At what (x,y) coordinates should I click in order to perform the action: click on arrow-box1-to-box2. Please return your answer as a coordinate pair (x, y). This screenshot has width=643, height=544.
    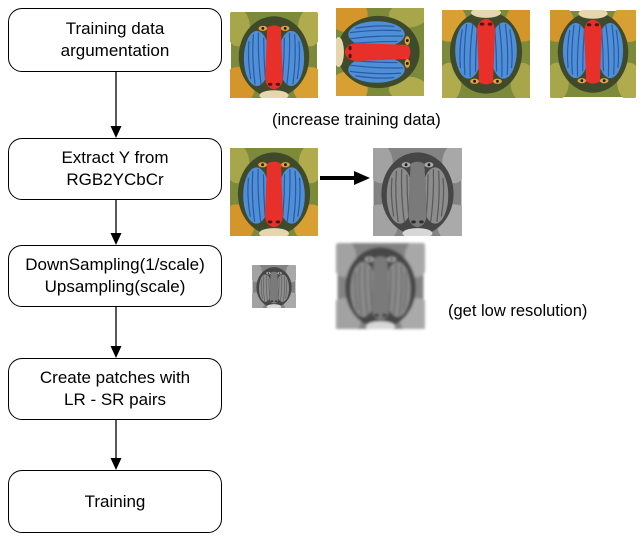
    Looking at the image, I should click on (116, 105).